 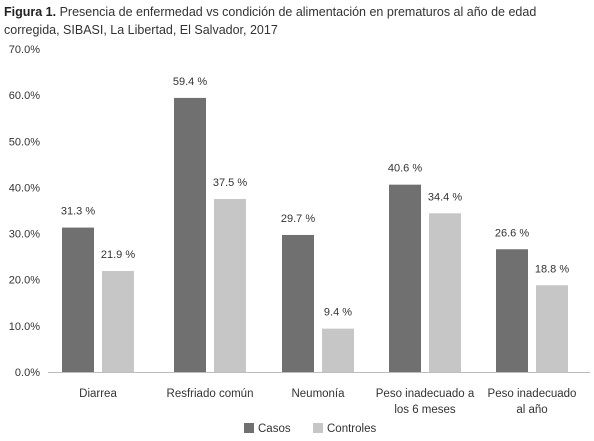 I want to click on y-tick-label: 30.0%, so click(x=24, y=235).